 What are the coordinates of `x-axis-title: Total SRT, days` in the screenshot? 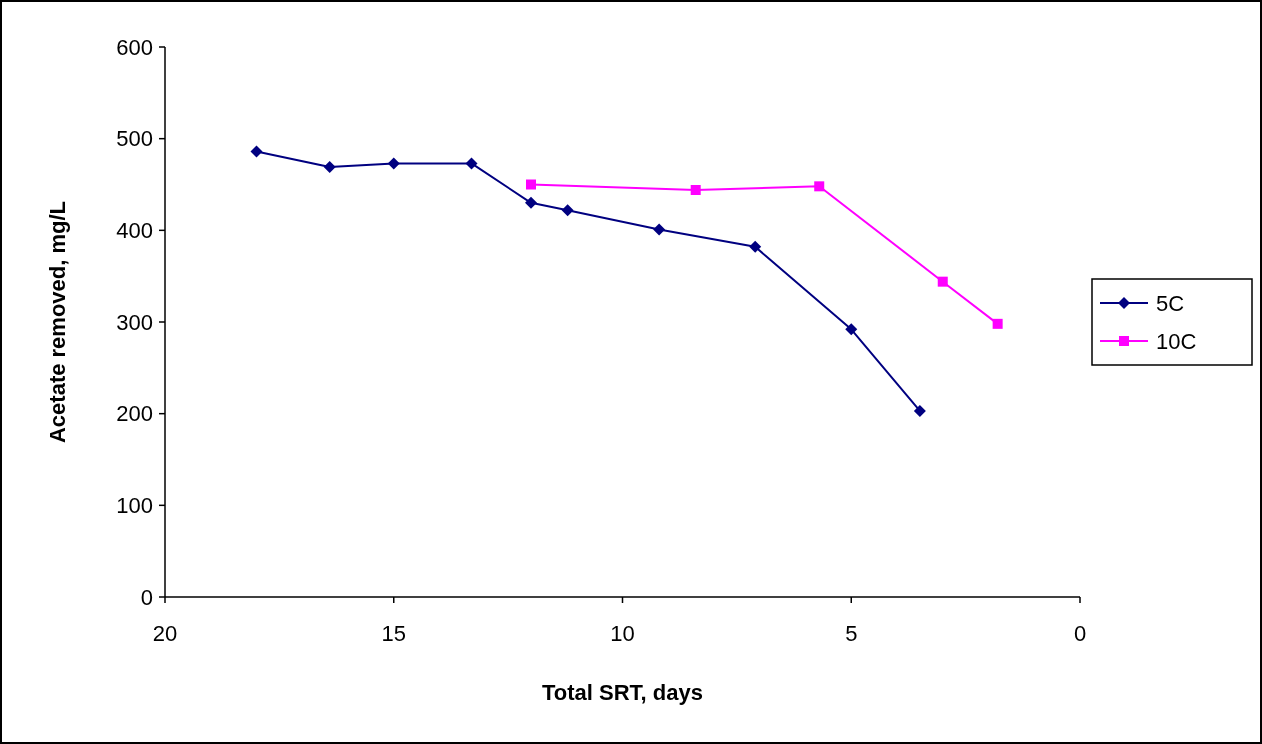 It's located at (622, 692).